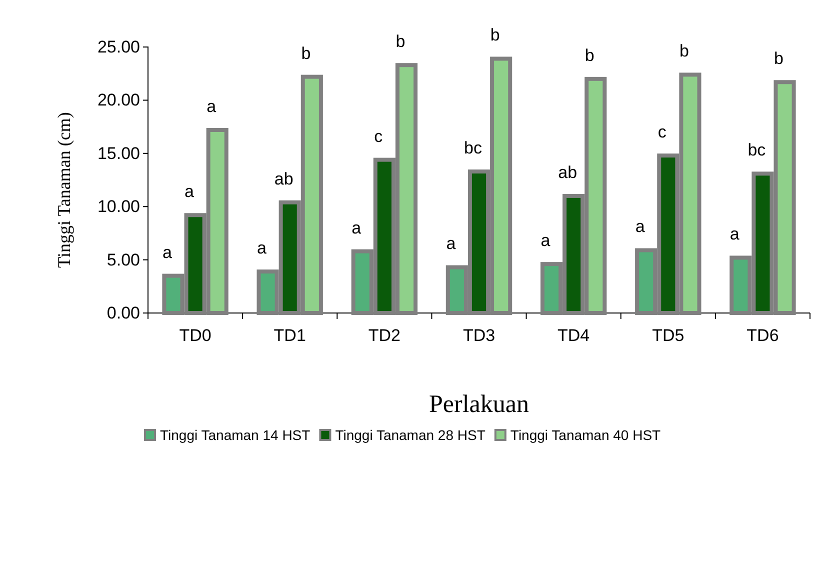  I want to click on y-tick-label: 20.00, so click(118, 100).